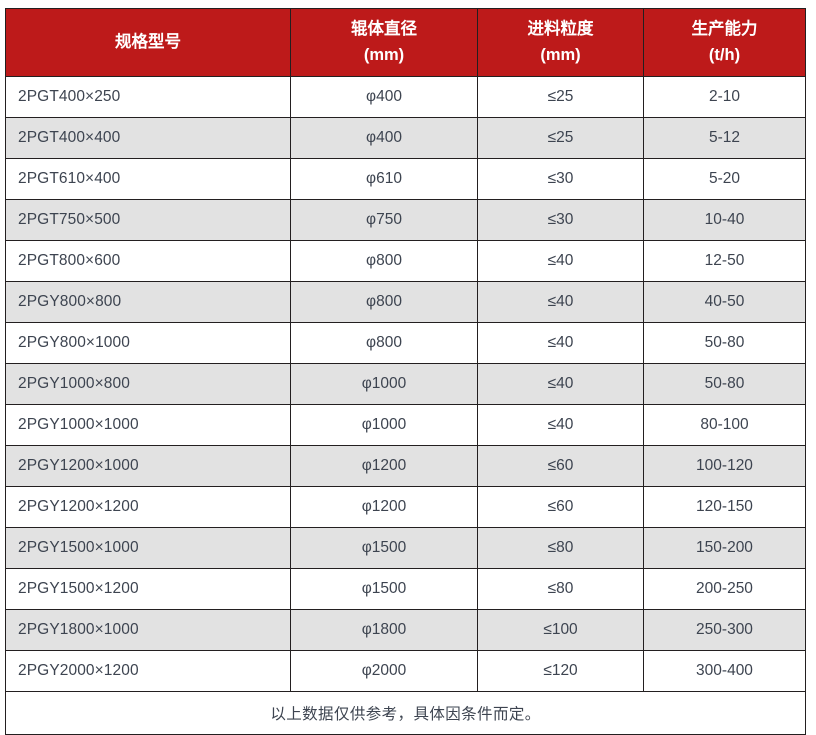 The image size is (816, 735). What do you see at coordinates (724, 97) in the screenshot?
I see `cell-capacity: 2-10` at bounding box center [724, 97].